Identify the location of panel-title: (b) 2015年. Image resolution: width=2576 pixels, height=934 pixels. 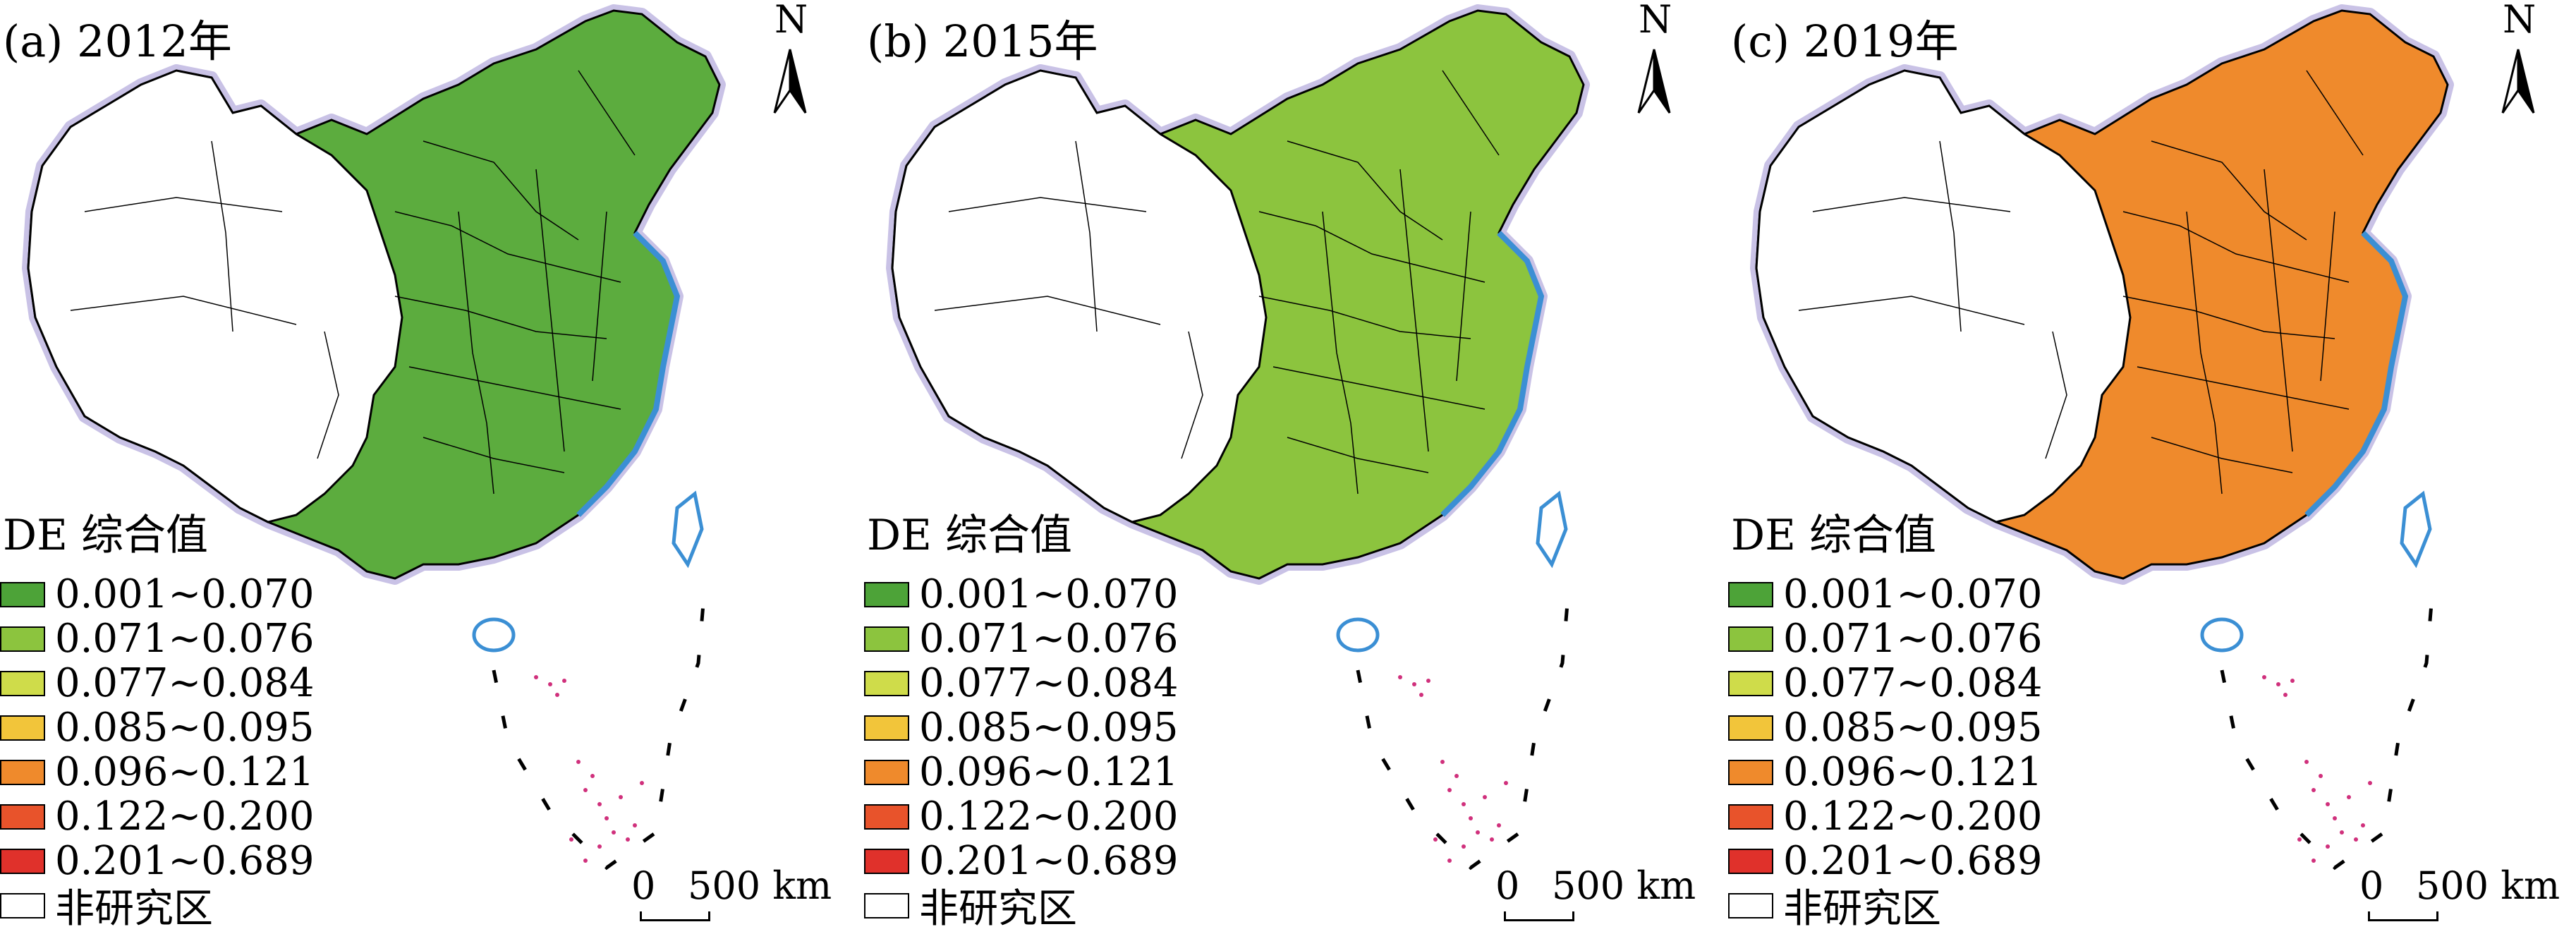
(982, 41).